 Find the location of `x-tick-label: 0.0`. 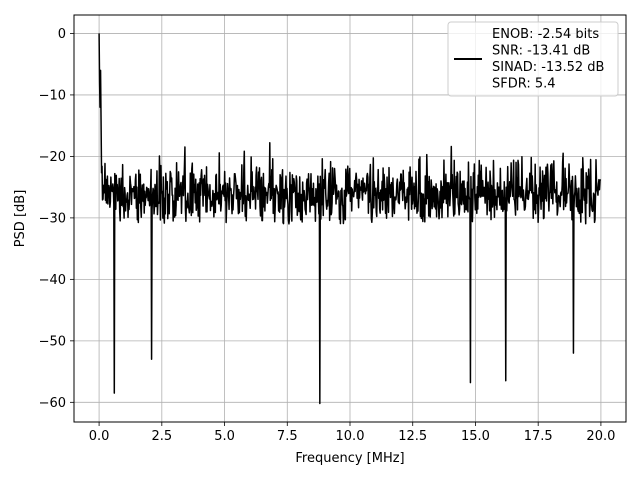

x-tick-label: 0.0 is located at coordinates (99, 436).